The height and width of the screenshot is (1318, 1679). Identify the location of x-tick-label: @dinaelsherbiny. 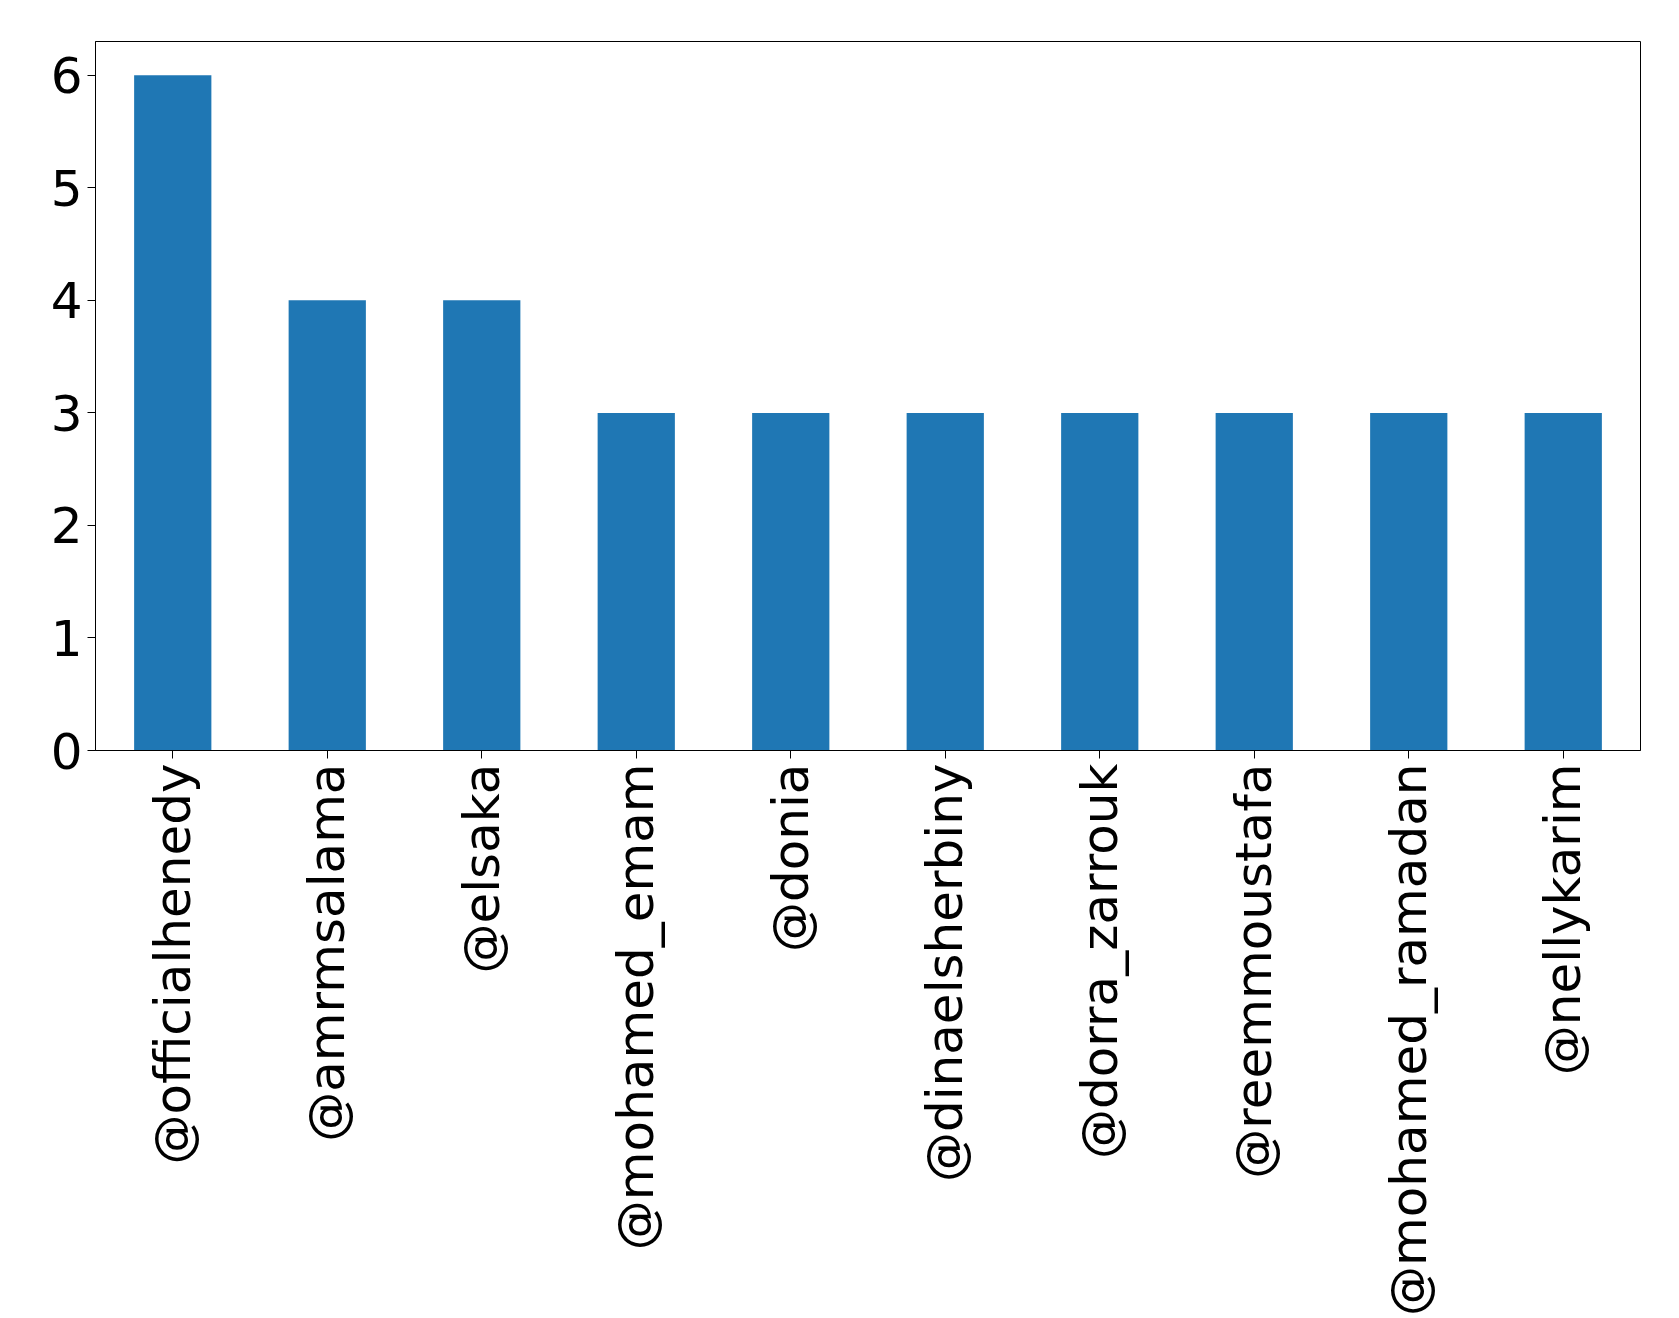
(945, 973).